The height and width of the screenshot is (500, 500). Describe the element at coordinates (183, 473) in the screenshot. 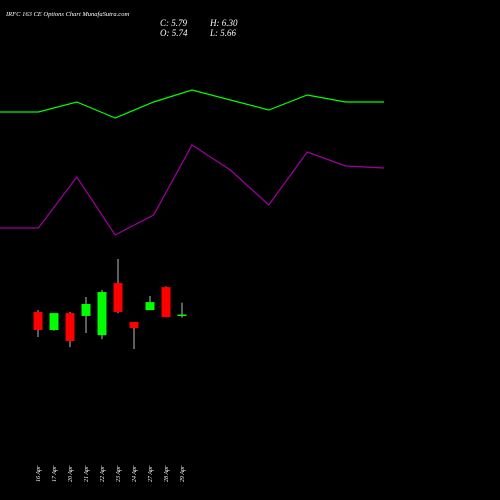

I see `x-tick-label: 29 Apr` at that location.